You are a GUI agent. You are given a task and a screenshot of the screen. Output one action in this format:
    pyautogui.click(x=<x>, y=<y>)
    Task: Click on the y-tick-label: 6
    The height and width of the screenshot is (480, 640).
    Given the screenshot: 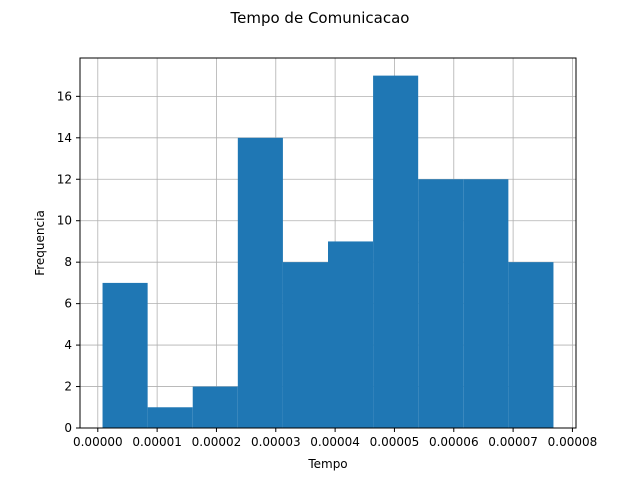 What is the action you would take?
    pyautogui.click(x=68, y=304)
    